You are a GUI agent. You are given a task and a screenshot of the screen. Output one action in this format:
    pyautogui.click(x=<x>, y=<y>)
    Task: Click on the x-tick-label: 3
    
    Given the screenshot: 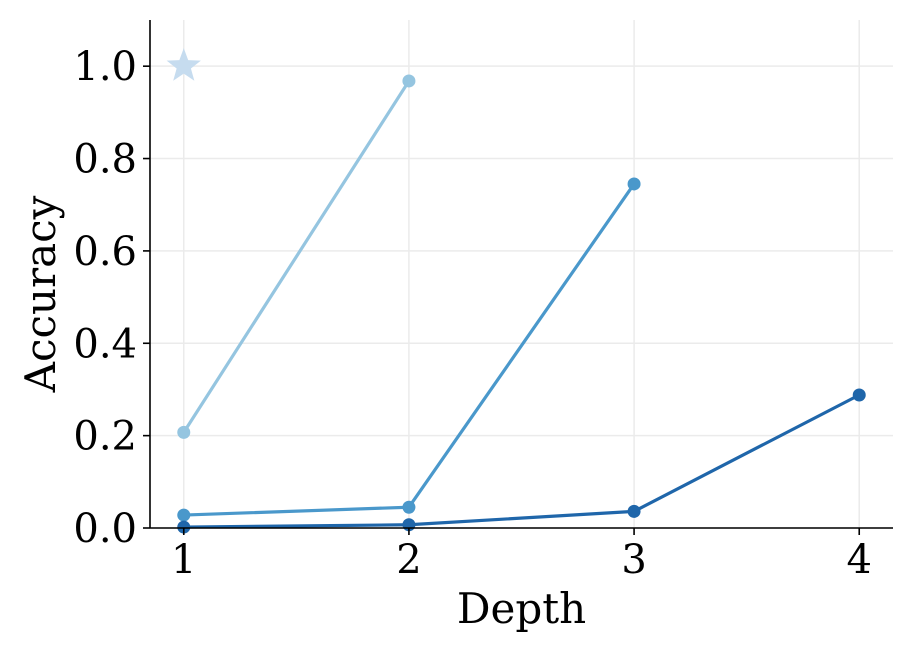 What is the action you would take?
    pyautogui.click(x=633, y=560)
    